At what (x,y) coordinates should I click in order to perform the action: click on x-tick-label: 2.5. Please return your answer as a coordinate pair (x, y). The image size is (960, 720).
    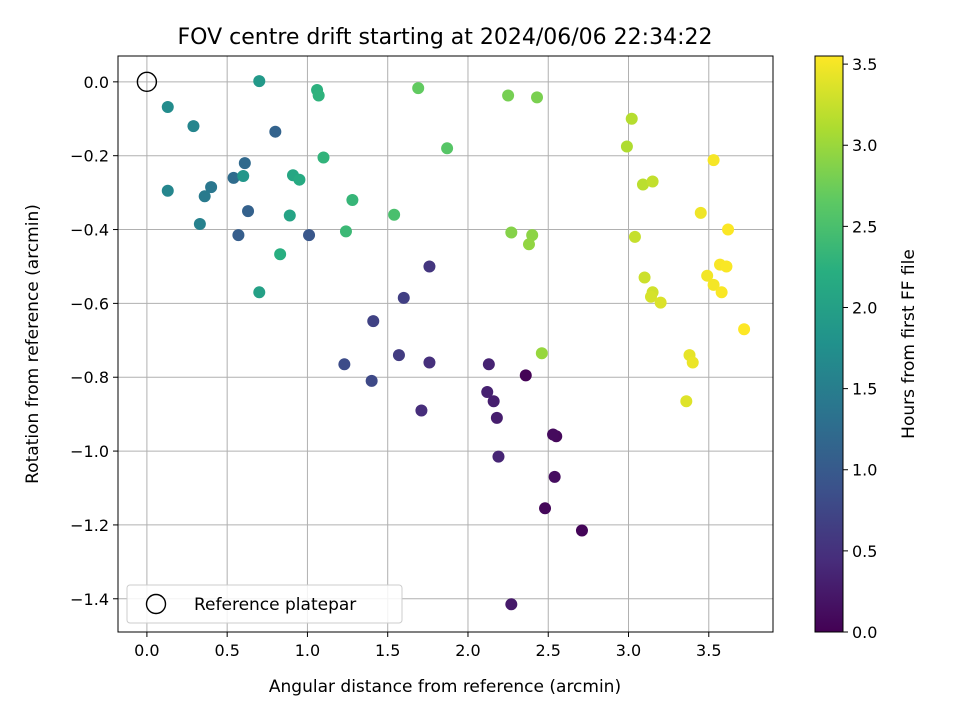
    Looking at the image, I should click on (548, 650).